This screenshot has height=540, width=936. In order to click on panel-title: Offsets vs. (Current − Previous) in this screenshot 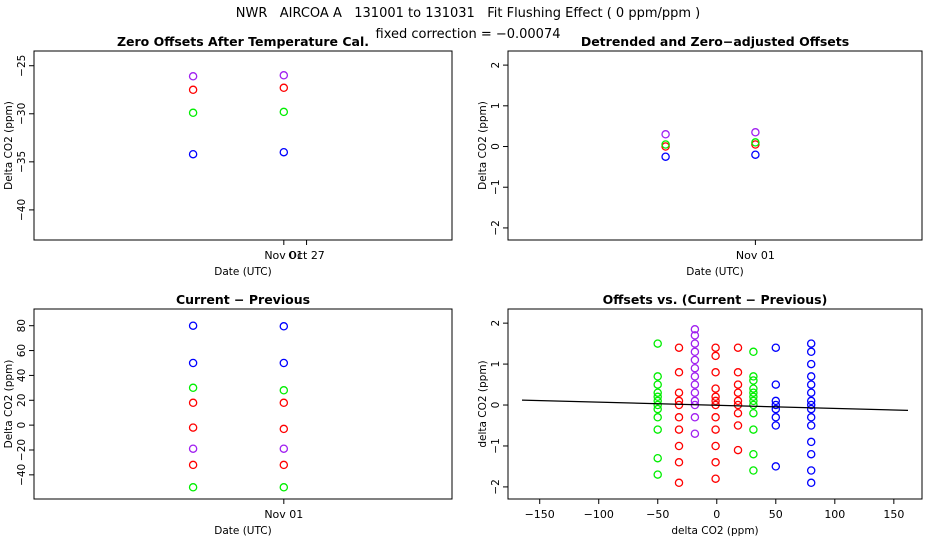, I will do `click(715, 299)`.